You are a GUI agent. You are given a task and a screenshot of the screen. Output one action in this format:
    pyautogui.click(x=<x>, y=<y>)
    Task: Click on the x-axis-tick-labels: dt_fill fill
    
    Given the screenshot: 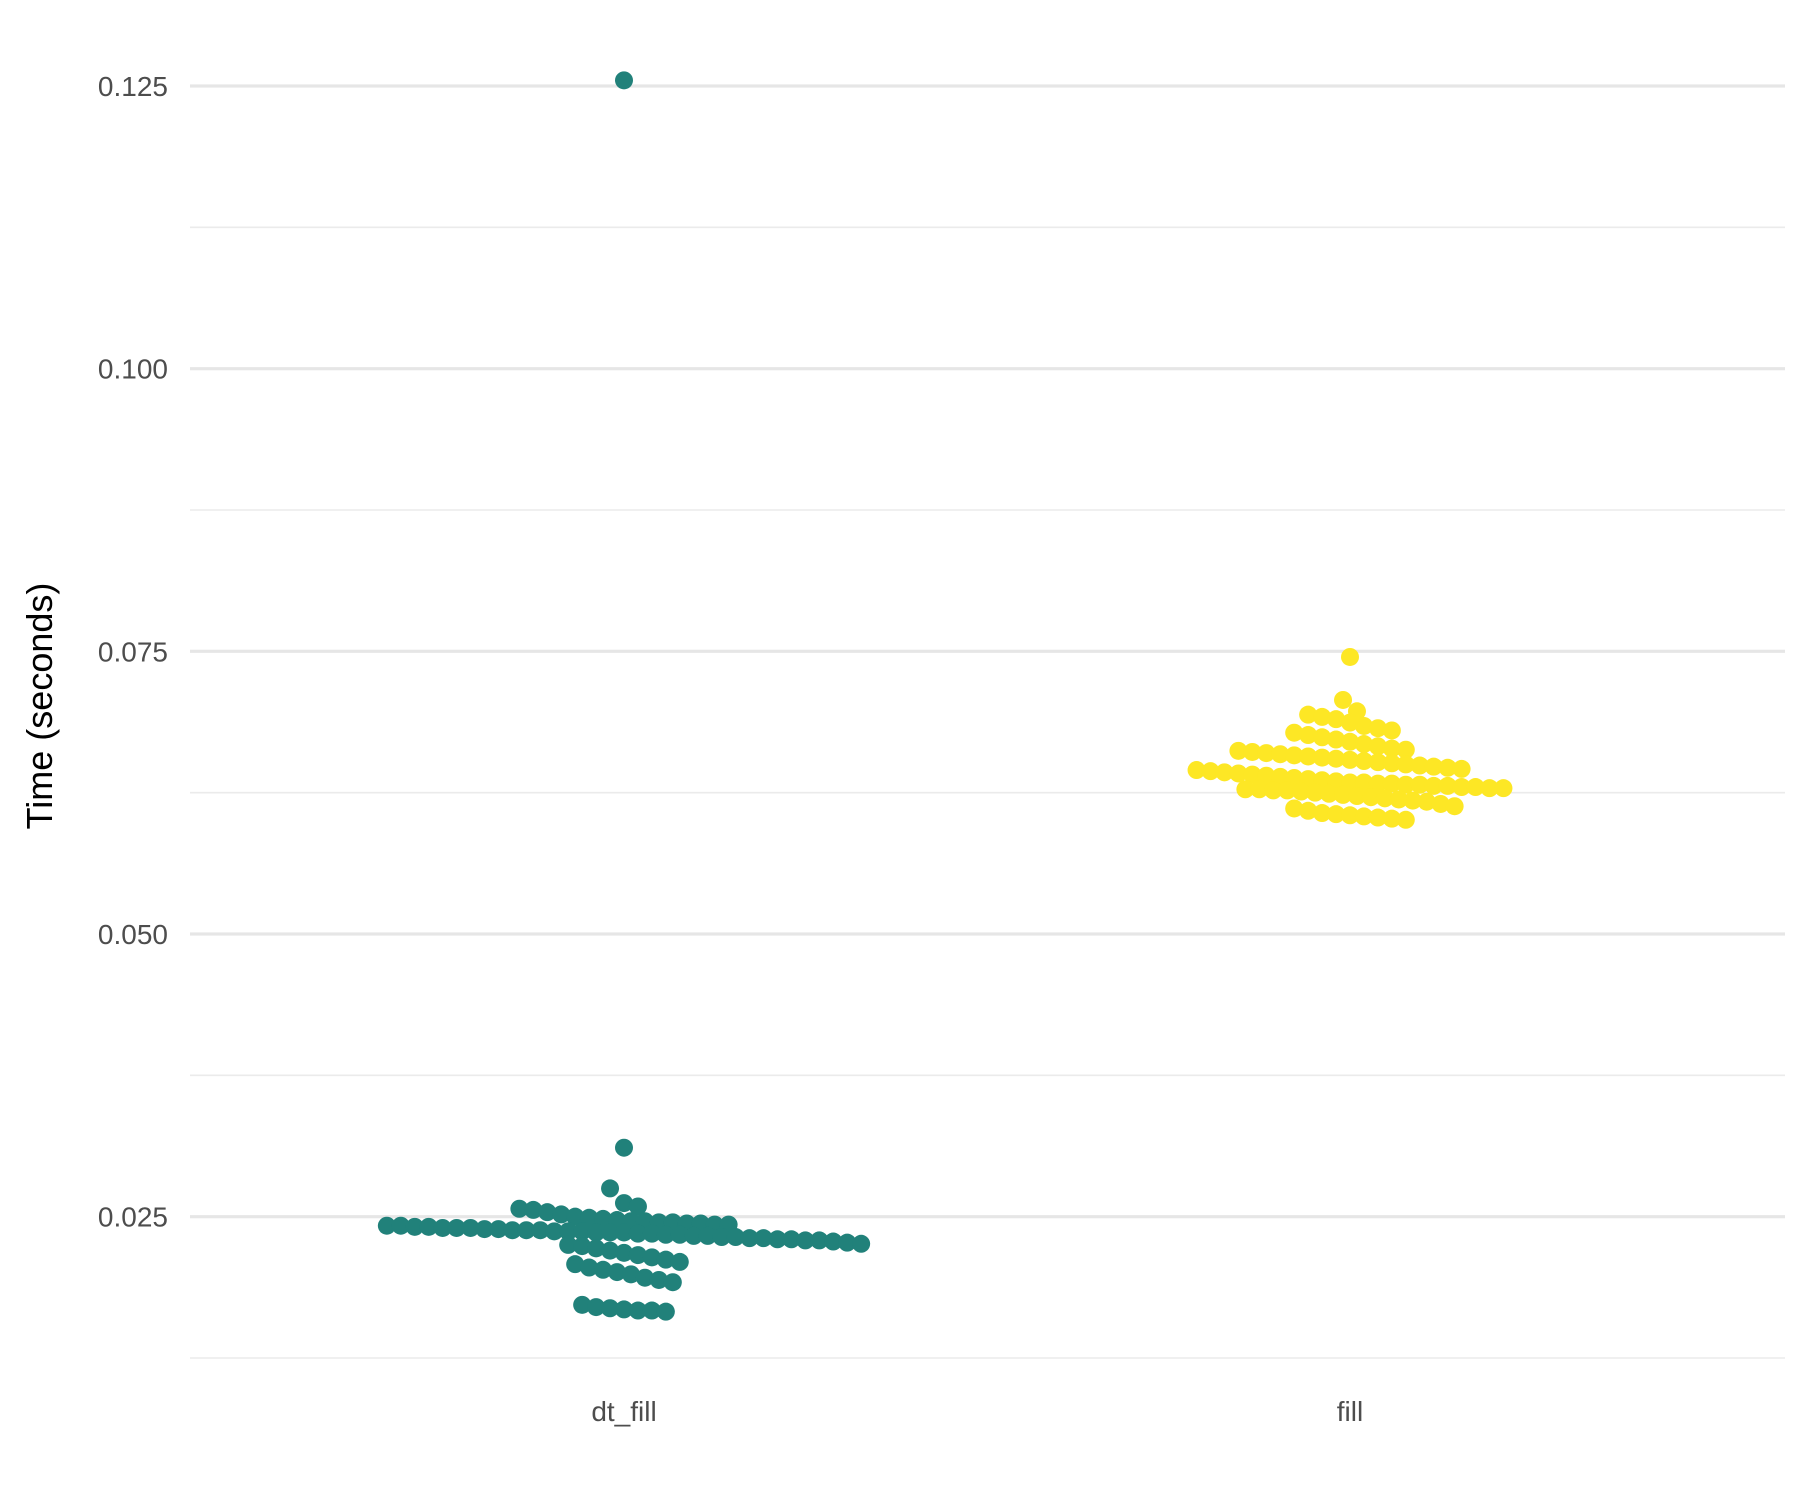 What is the action you would take?
    pyautogui.click(x=977, y=1411)
    